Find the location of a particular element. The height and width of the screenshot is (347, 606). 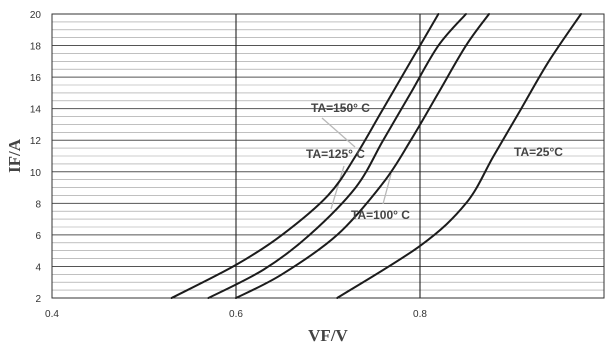

curve-label: TA=25°C is located at coordinates (538, 152).